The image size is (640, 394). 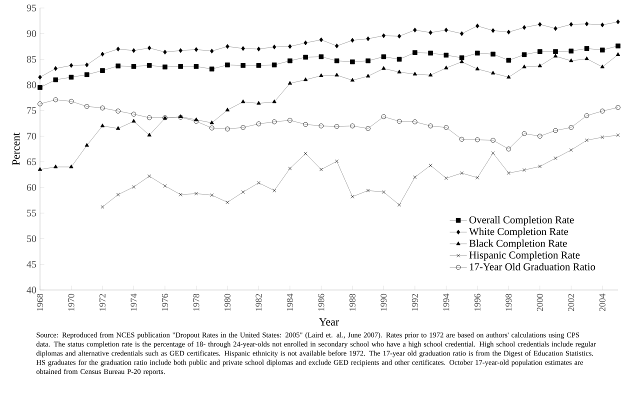 What do you see at coordinates (571, 303) in the screenshot?
I see `x-tick-label: 2002` at bounding box center [571, 303].